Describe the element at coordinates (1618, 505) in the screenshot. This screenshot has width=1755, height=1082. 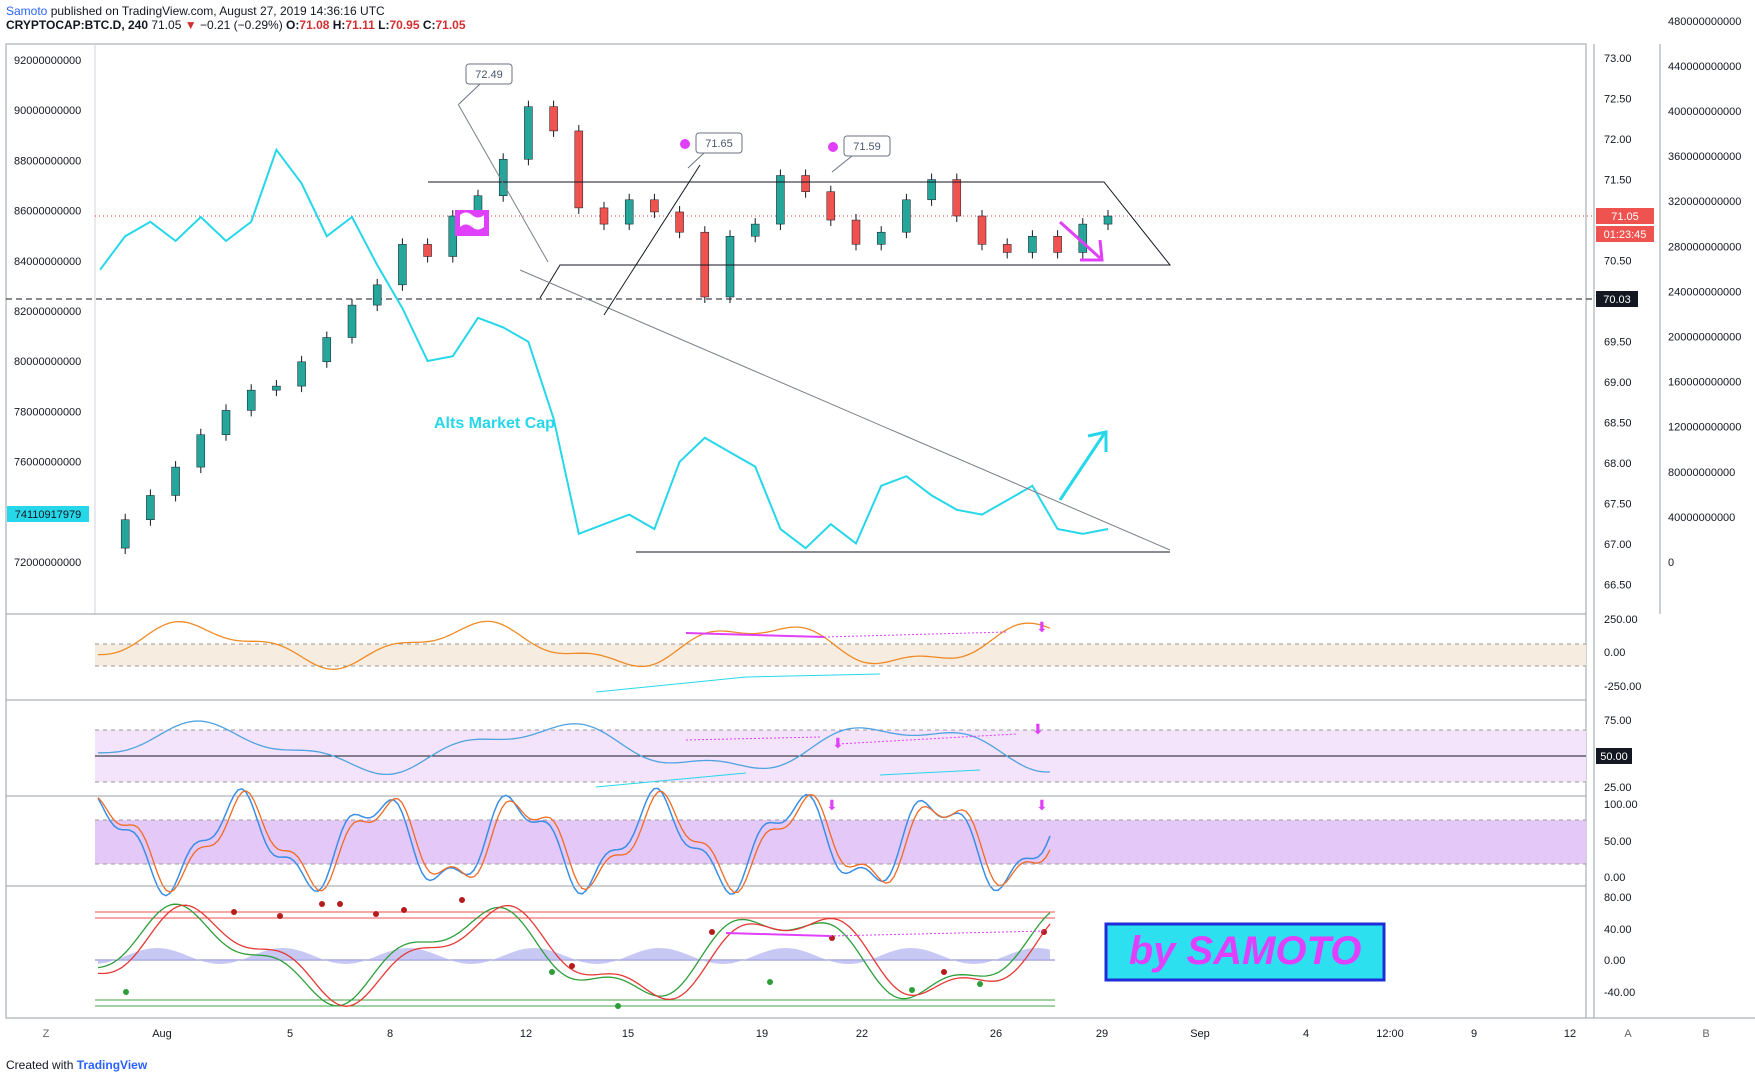
I see `right-tick-label: 67.50` at that location.